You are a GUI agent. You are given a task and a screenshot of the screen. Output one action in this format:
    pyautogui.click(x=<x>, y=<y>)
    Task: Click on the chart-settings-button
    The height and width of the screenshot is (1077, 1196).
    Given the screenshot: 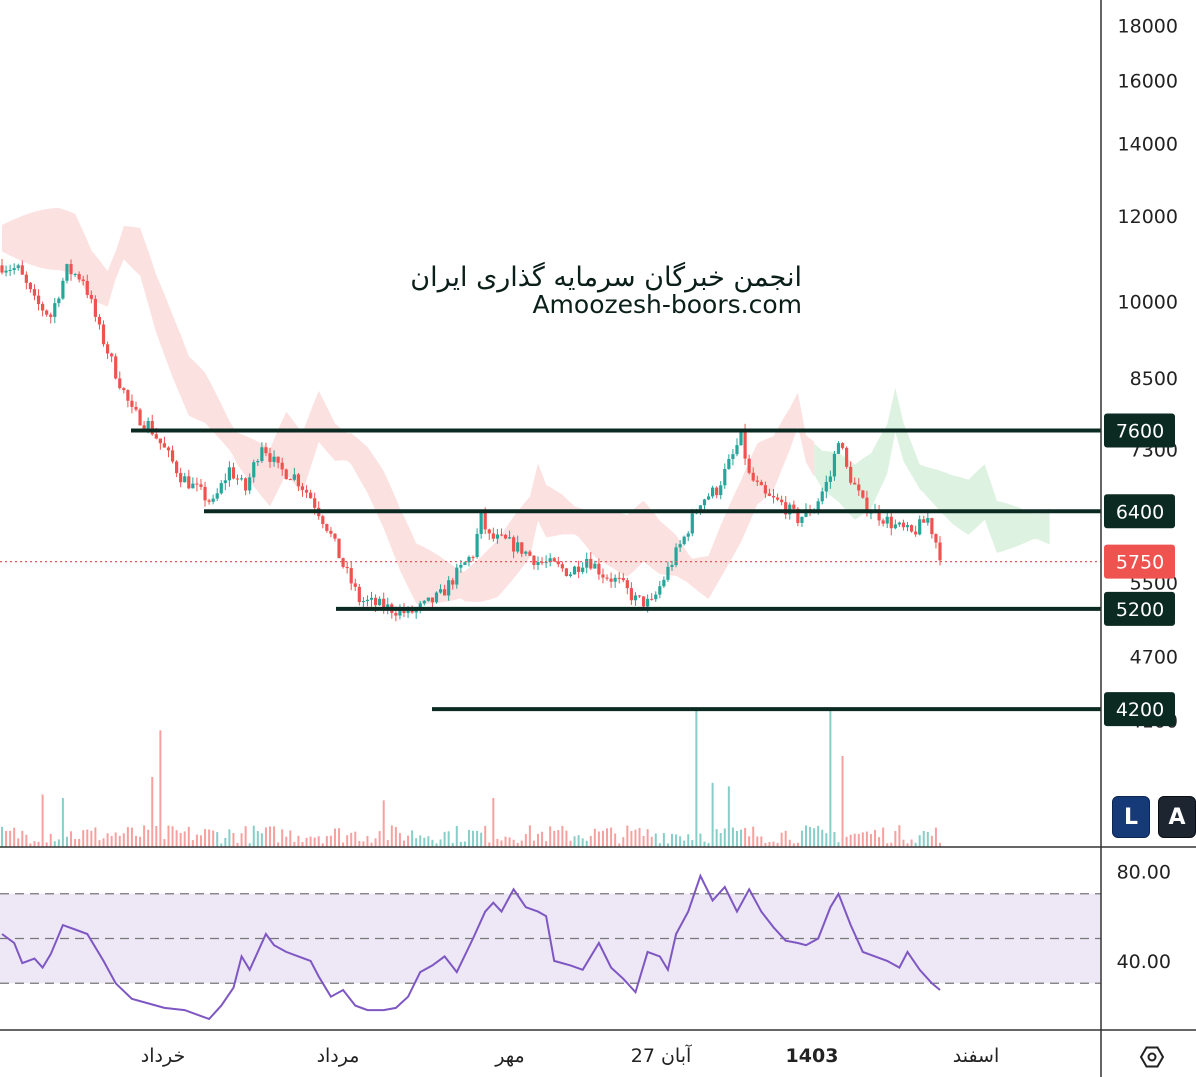 What is the action you would take?
    pyautogui.click(x=1152, y=1057)
    